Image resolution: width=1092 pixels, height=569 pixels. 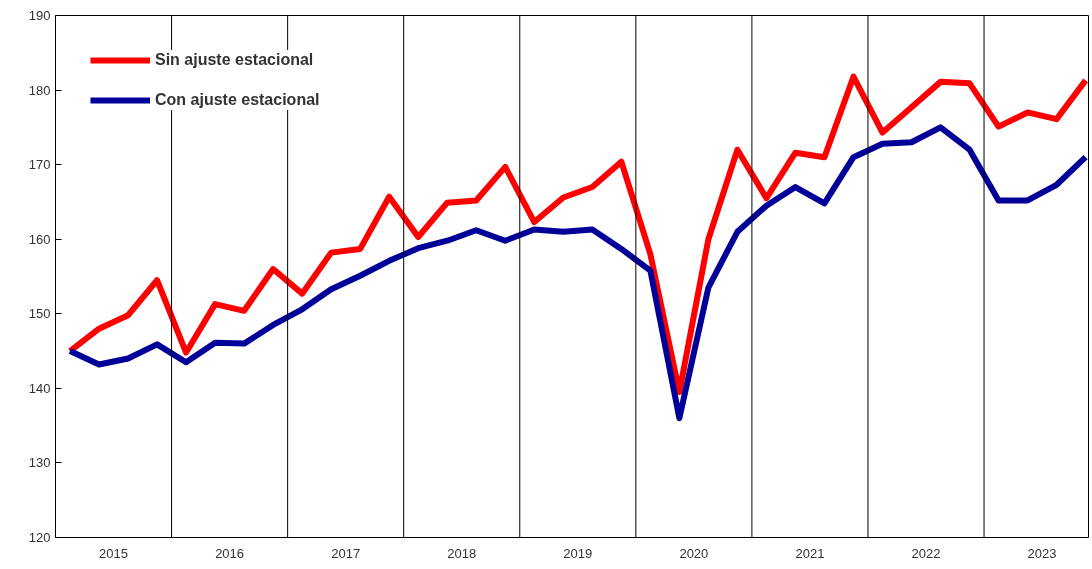 I want to click on y-tick-label: 120, so click(x=39, y=537).